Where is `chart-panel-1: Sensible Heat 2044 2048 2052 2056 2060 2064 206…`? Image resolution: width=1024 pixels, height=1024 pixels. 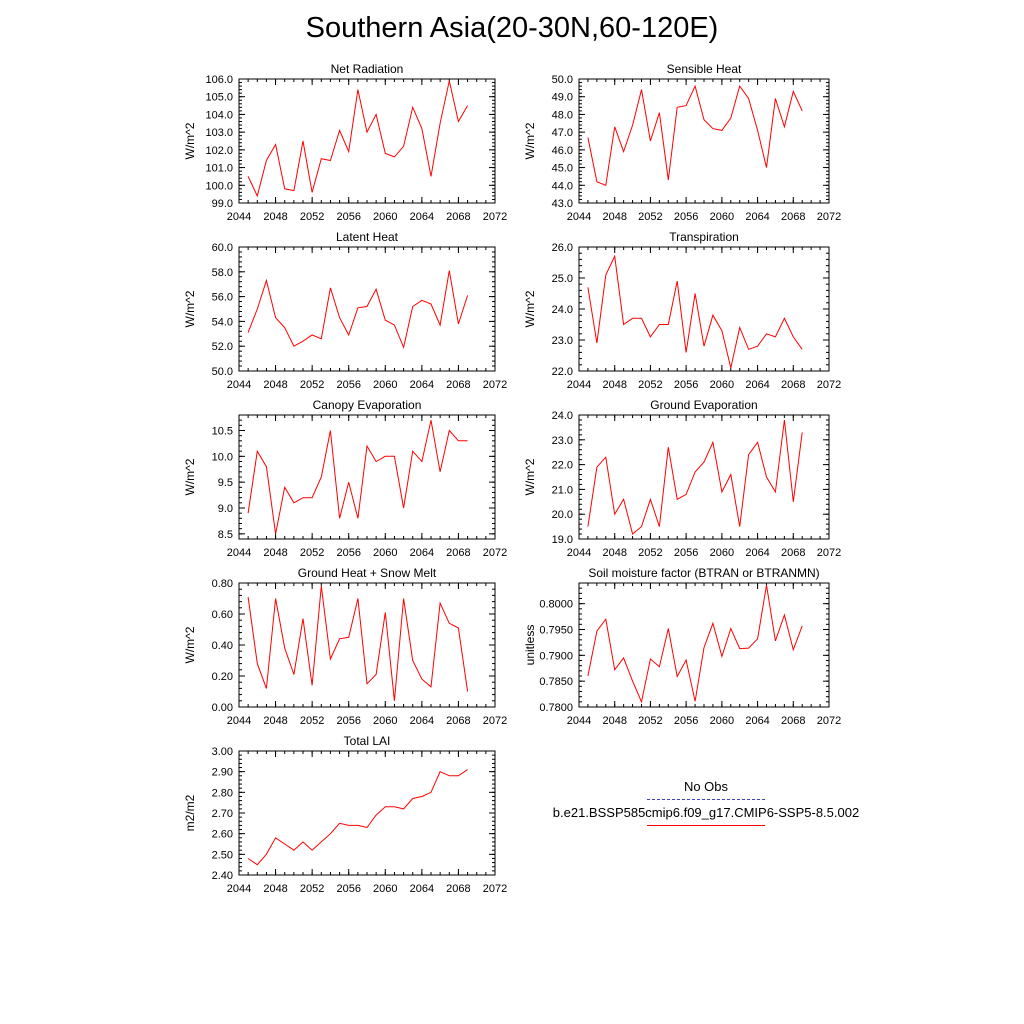 chart-panel-1: Sensible Heat 2044 2048 2052 2056 2060 2064 206… is located at coordinates (682, 142).